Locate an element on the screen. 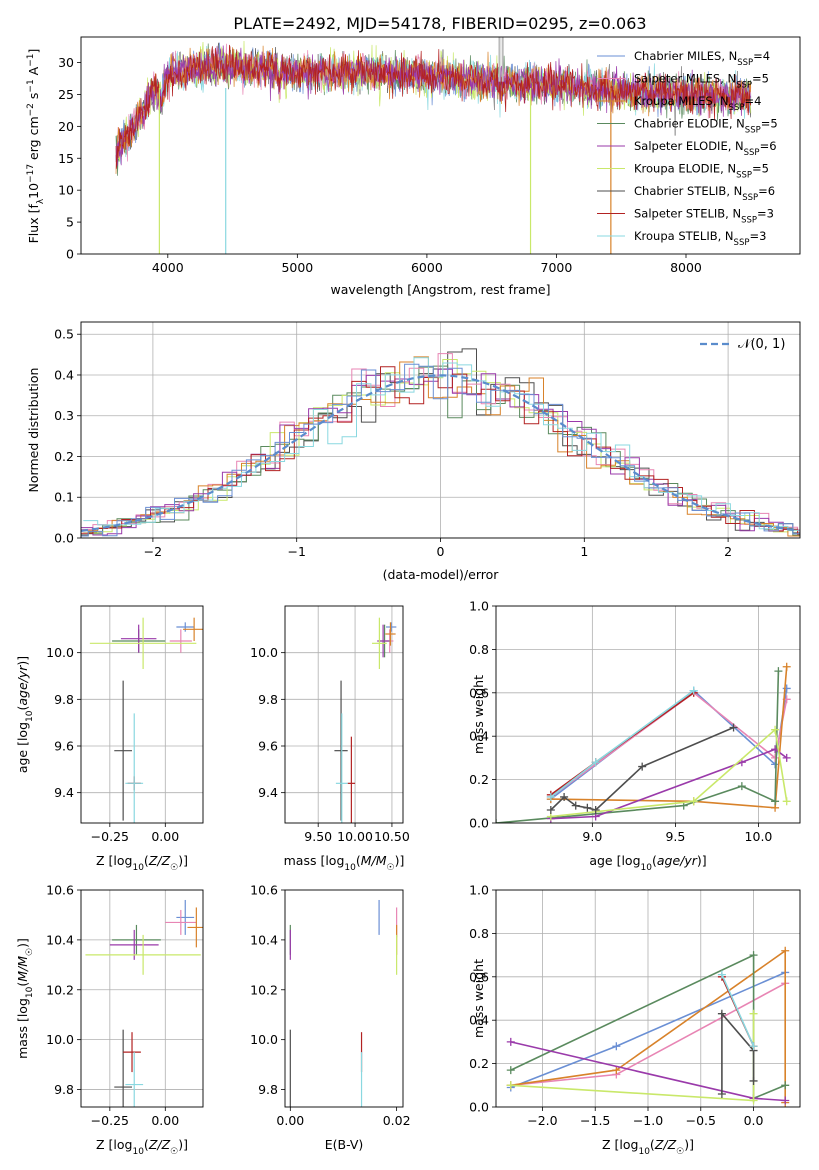 Image resolution: width=819 pixels, height=1170 pixels. legend-entry: Kroupa MILES, NSSP=4 is located at coordinates (697, 103).